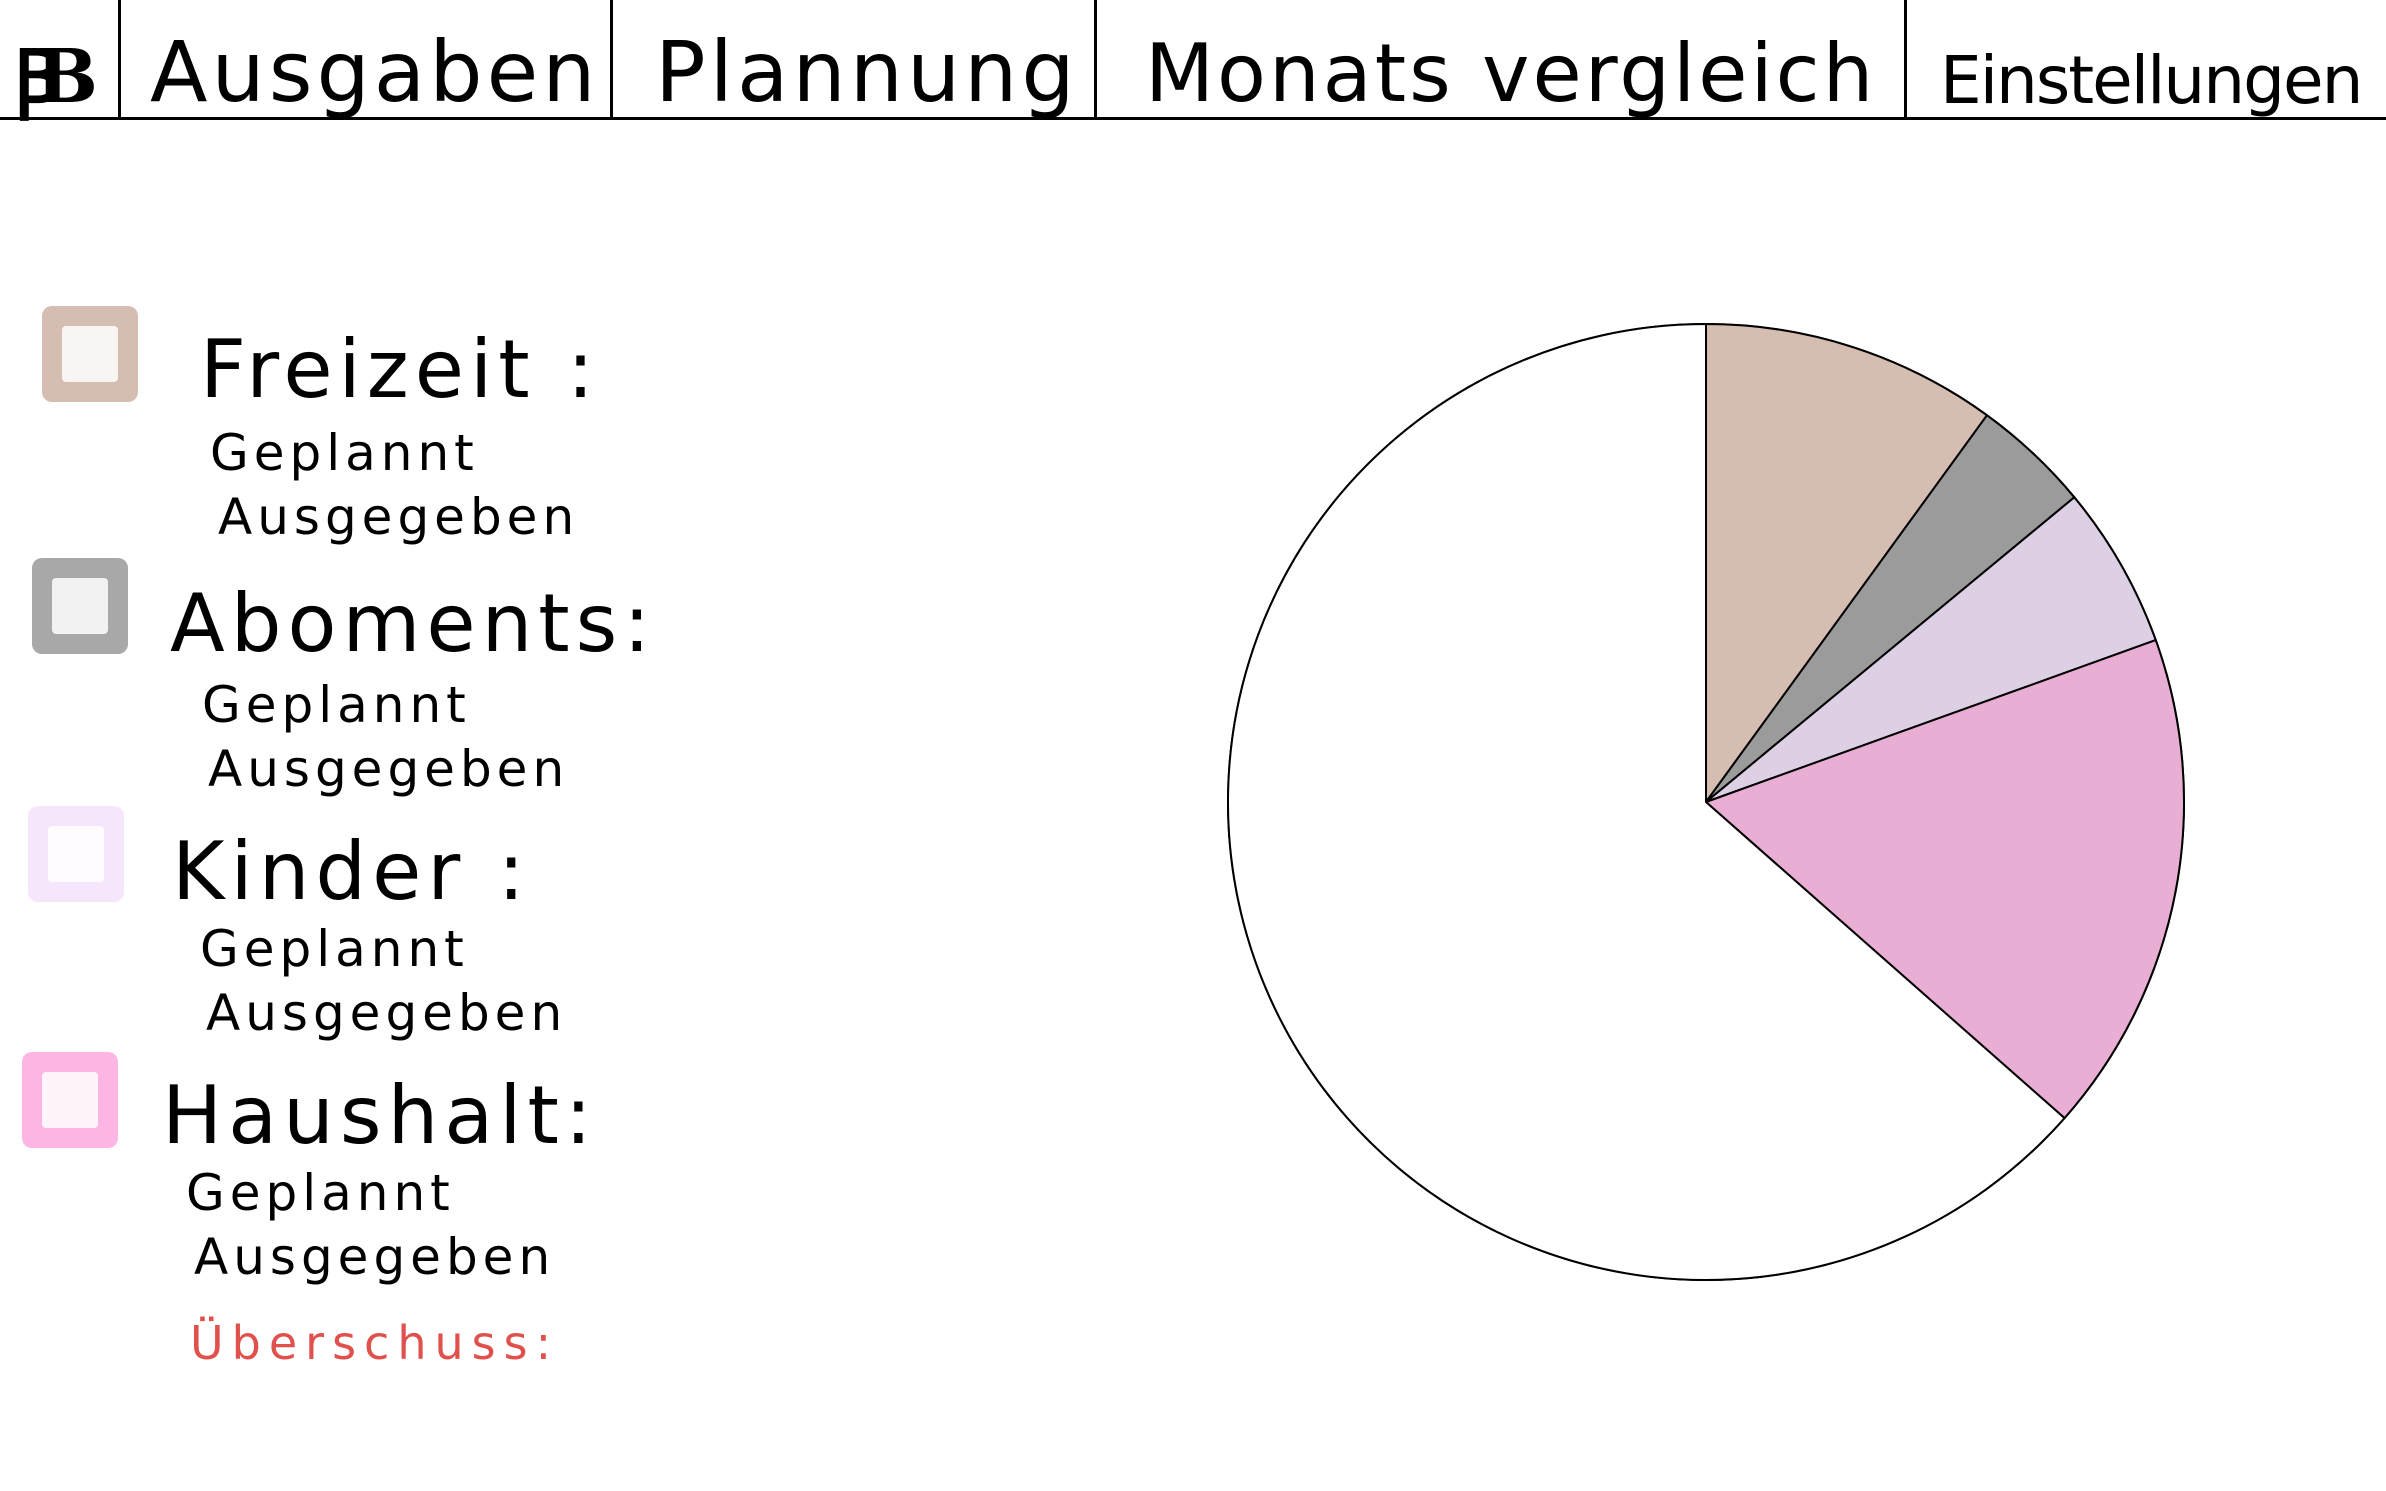 This screenshot has height=1491, width=2386. What do you see at coordinates (336, 705) in the screenshot?
I see `aboments-planned-label: Geplannt` at bounding box center [336, 705].